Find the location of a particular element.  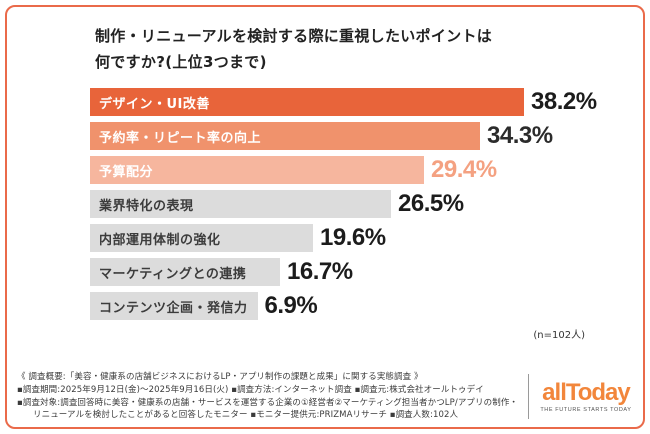

bar-label: 業界特化の表現 is located at coordinates (146, 206).